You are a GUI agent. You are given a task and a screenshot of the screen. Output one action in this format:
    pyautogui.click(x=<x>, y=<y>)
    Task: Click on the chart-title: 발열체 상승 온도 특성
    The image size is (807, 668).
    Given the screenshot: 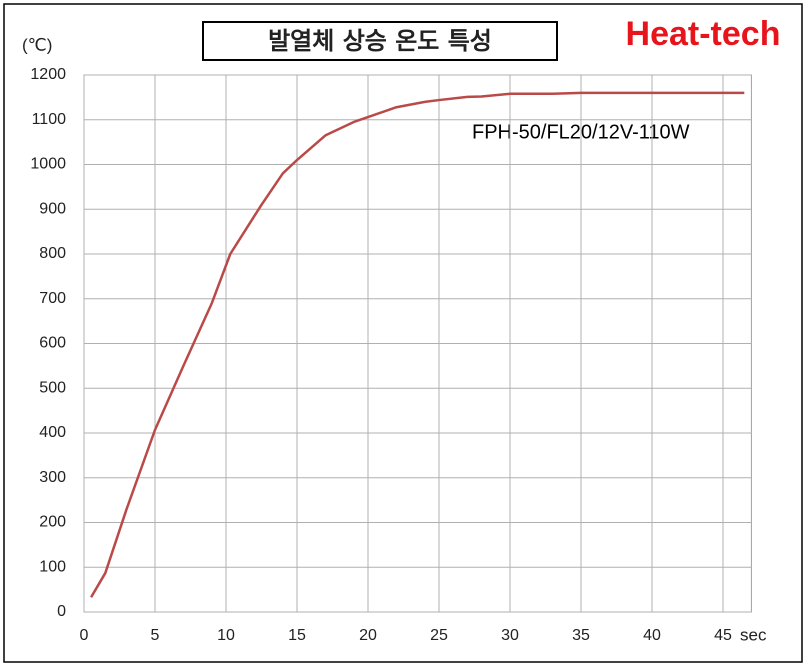 What is the action you would take?
    pyautogui.click(x=380, y=41)
    